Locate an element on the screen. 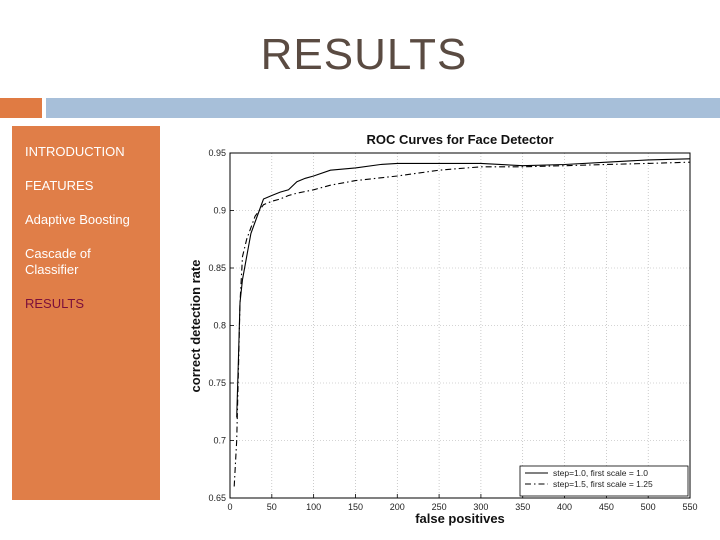 The image size is (720, 540). x-tick-label: 500 is located at coordinates (648, 507).